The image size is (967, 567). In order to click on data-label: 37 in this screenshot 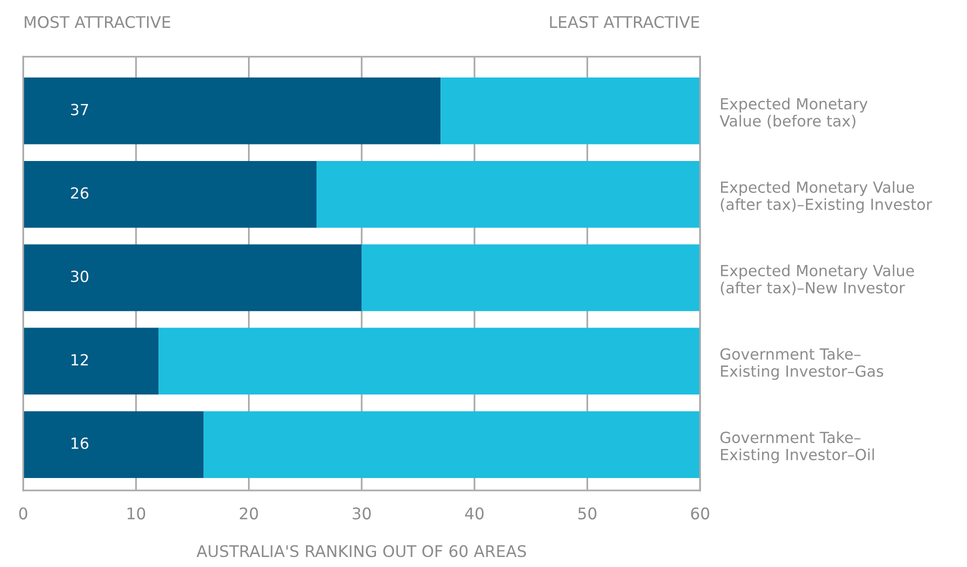, I will do `click(79, 110)`.